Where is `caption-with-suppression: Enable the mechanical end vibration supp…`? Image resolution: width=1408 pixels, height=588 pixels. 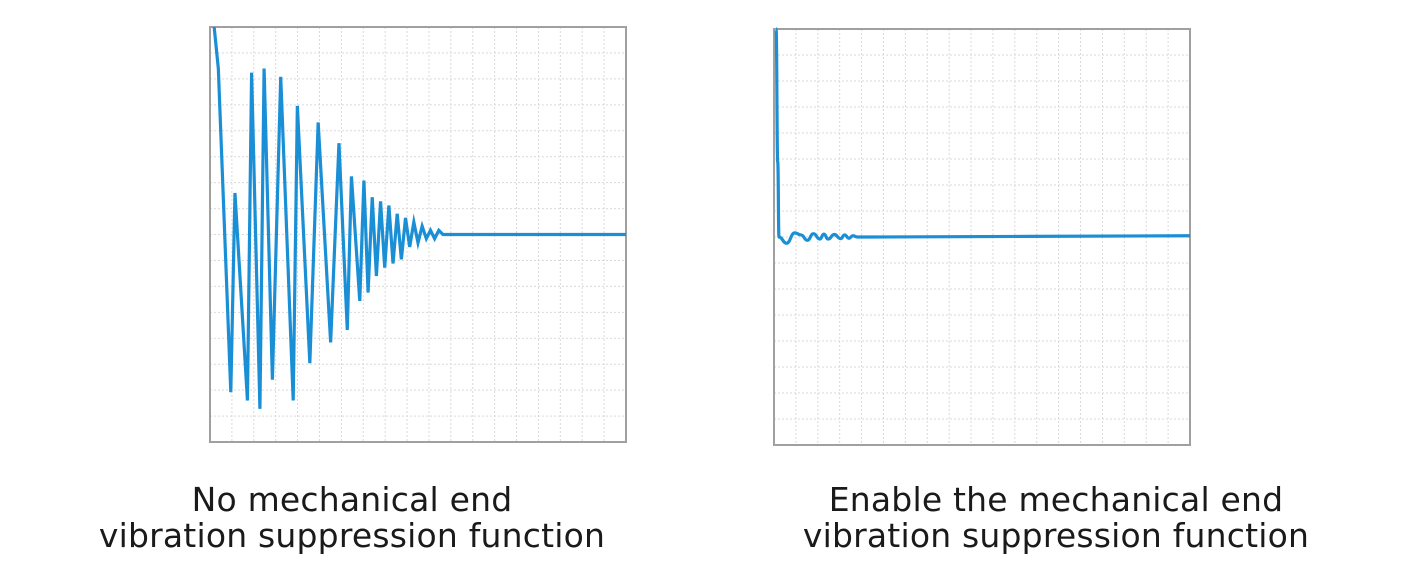
caption-with-suppression: Enable the mechanical end vibration supp… is located at coordinates (1056, 518).